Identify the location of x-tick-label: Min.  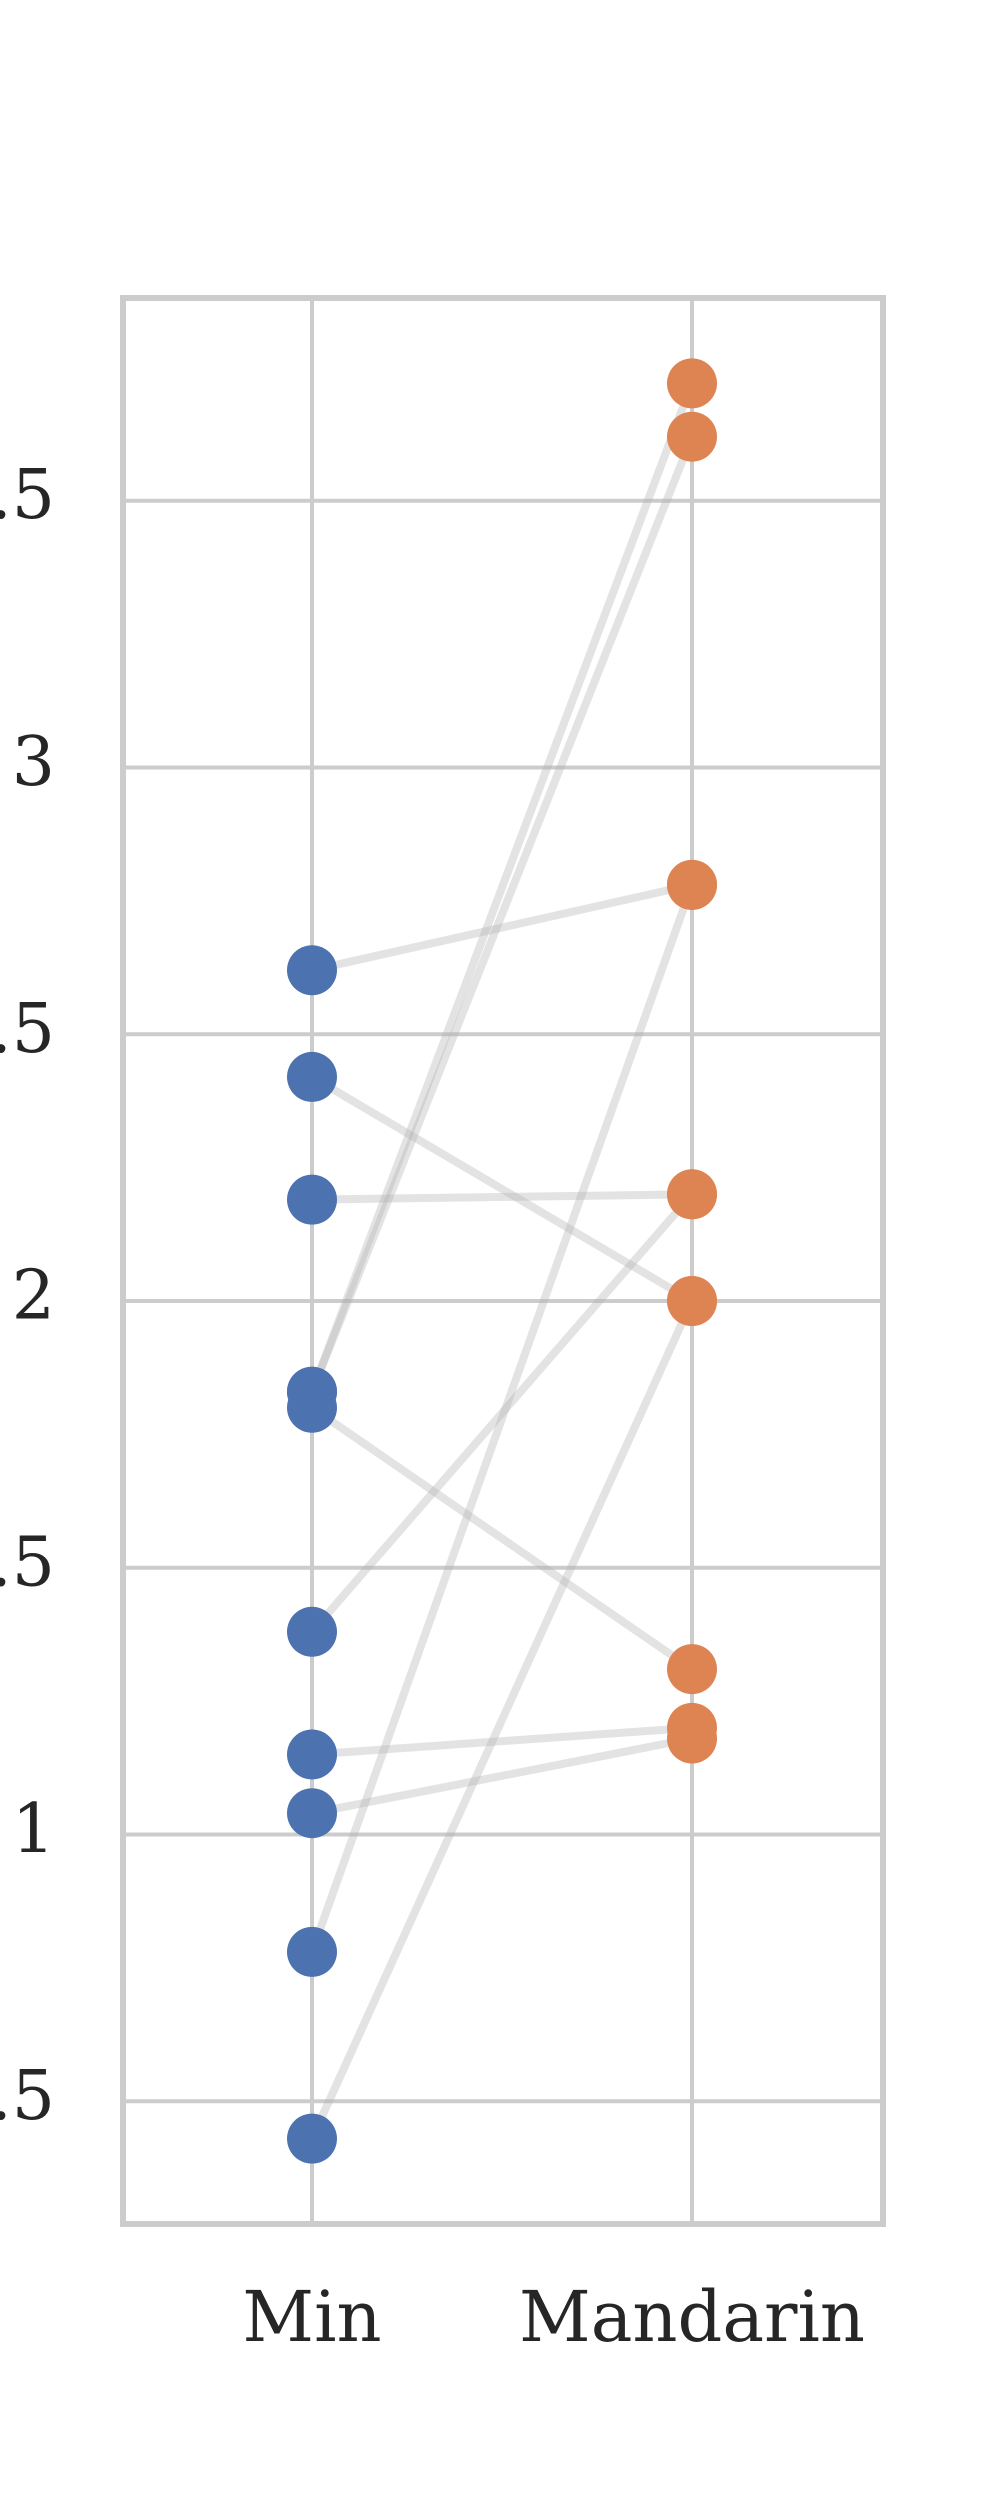
(311, 2317).